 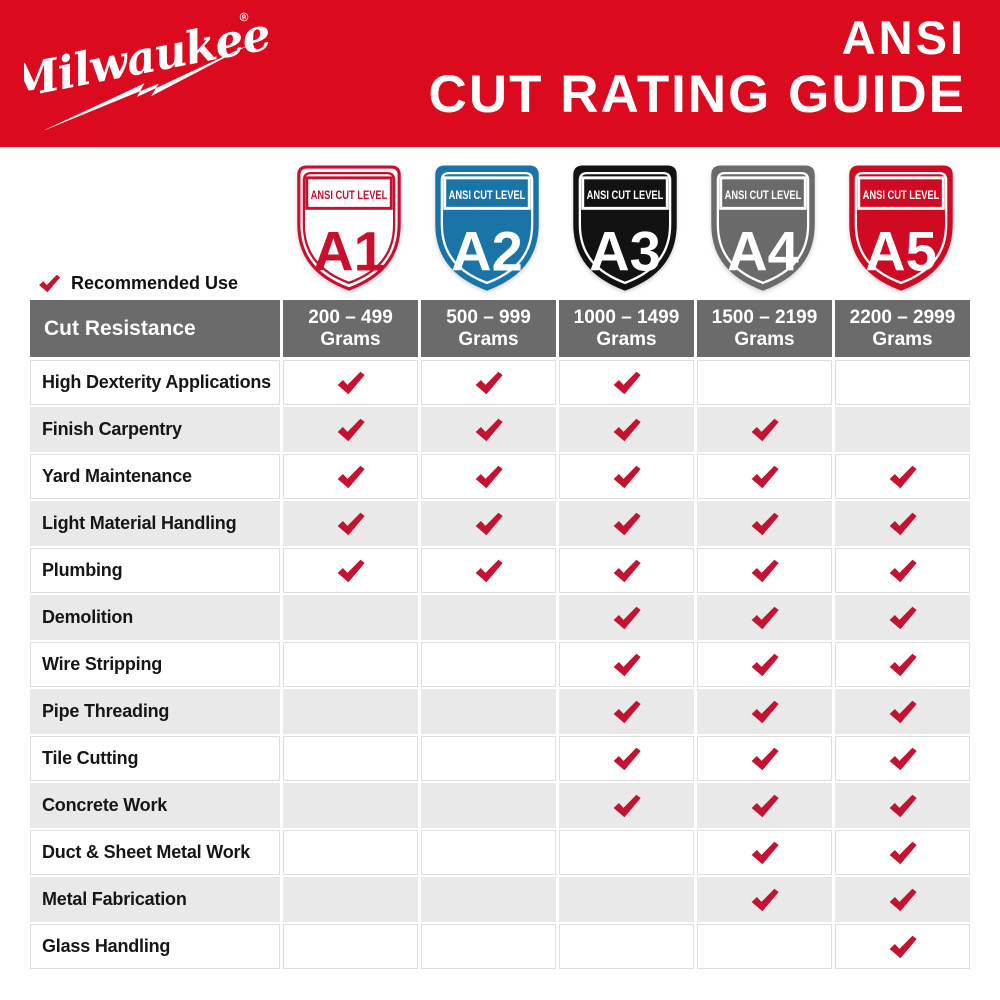 I want to click on row-label: Pipe Threading, so click(x=106, y=711).